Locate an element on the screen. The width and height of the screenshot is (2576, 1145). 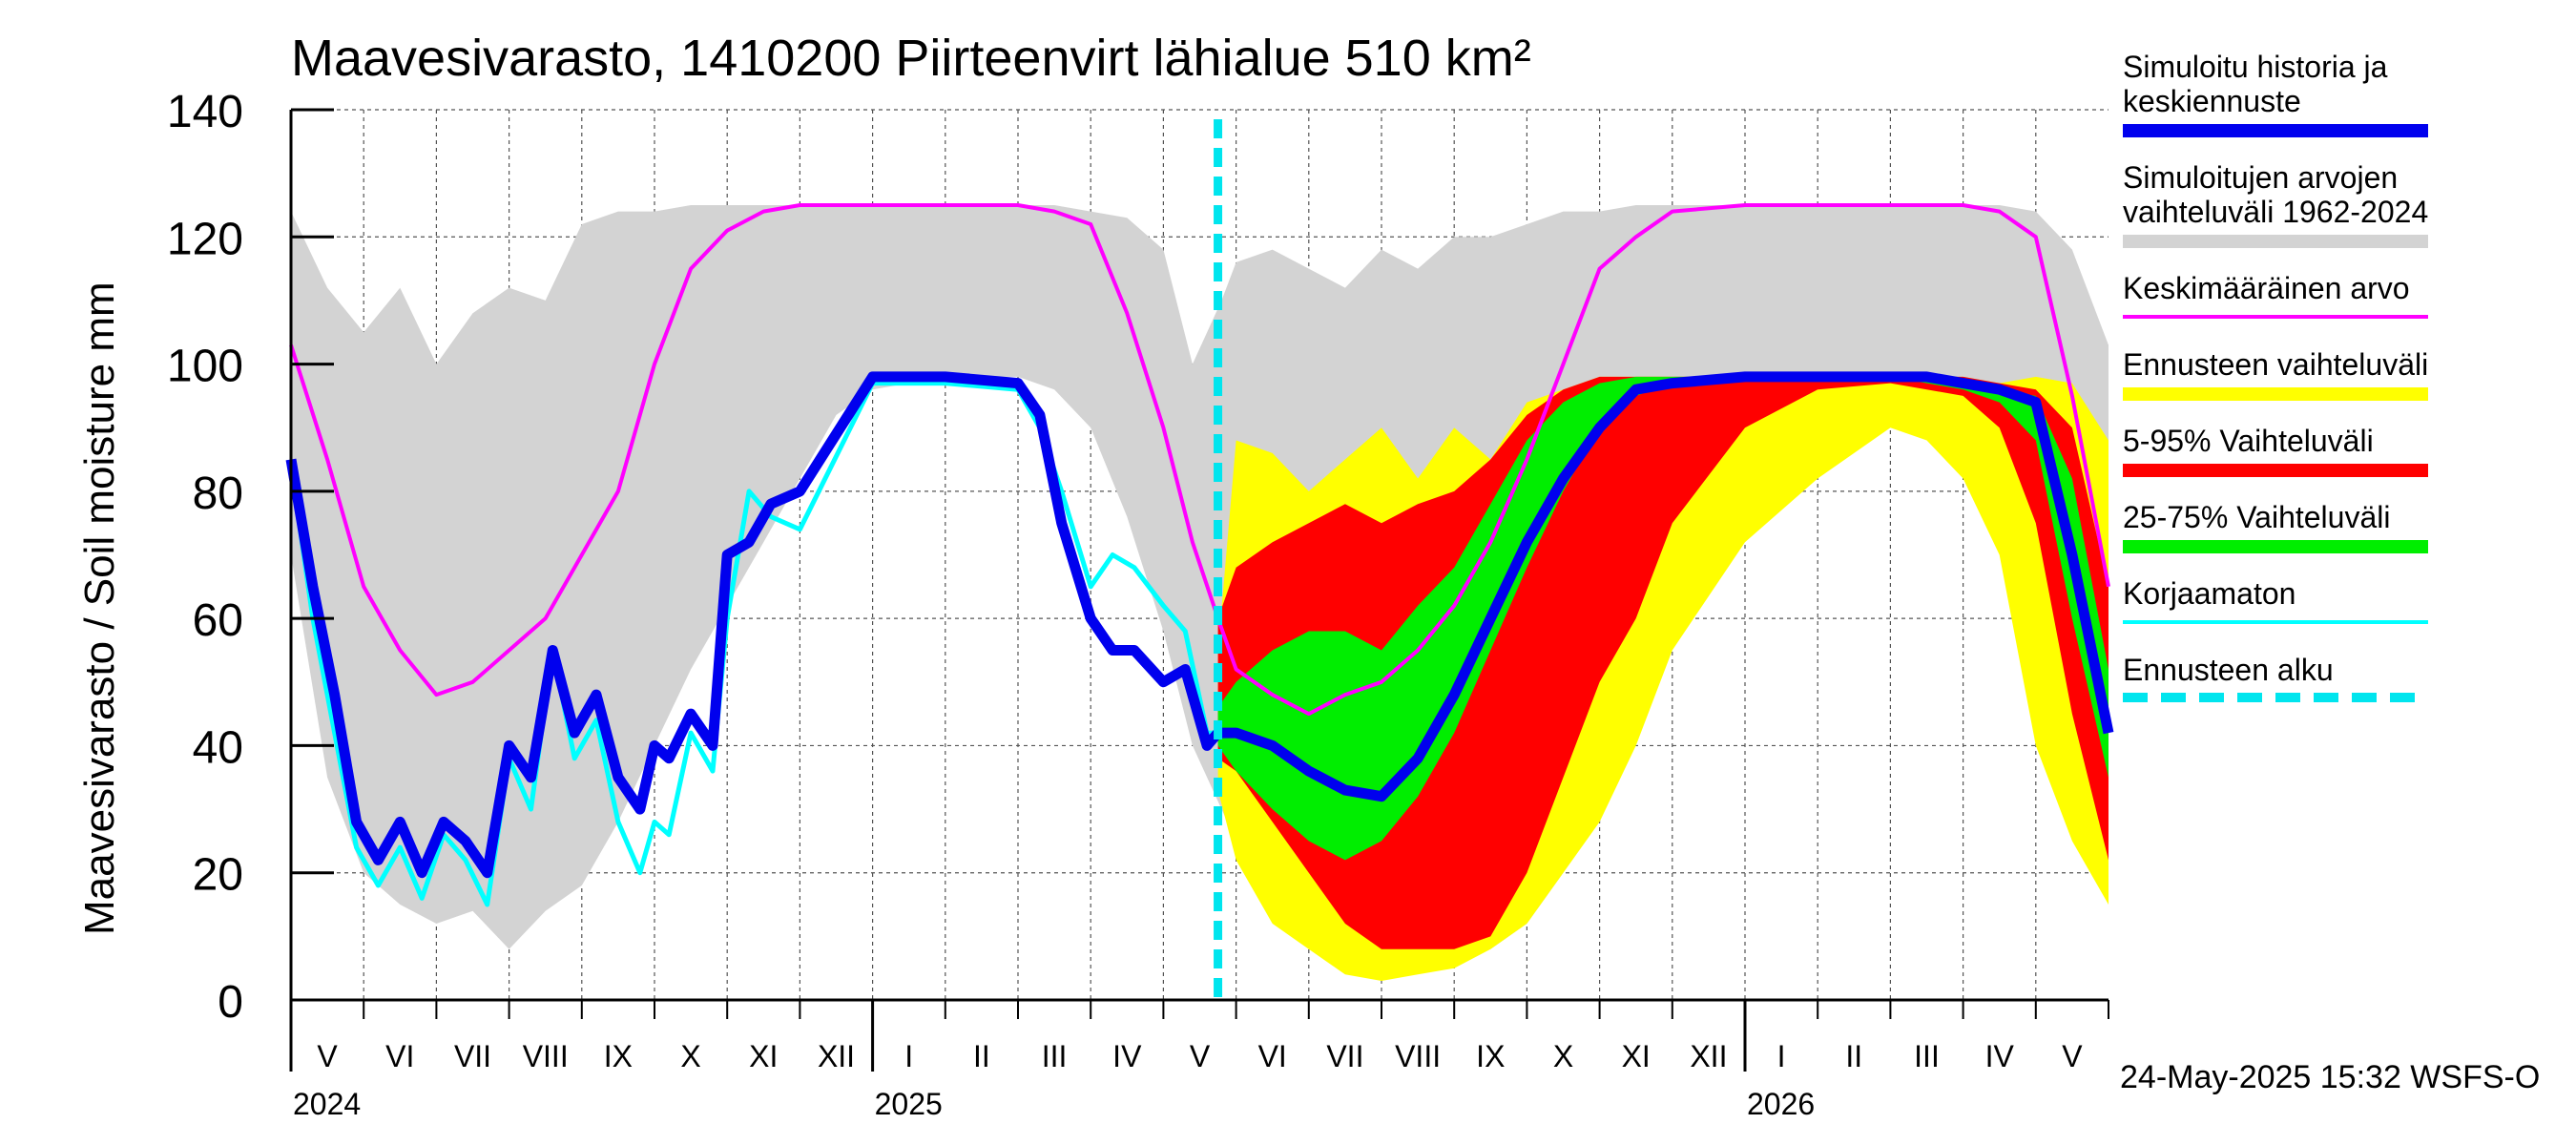
y-tick-label: 100 is located at coordinates (205, 367).